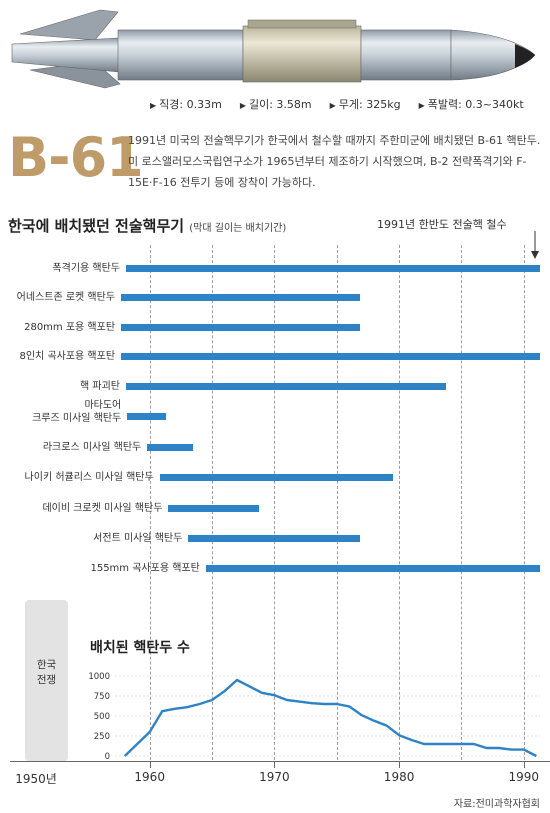 This screenshot has height=813, width=550. I want to click on spec-yield: 폭발력: 0.3~340kt, so click(471, 104).